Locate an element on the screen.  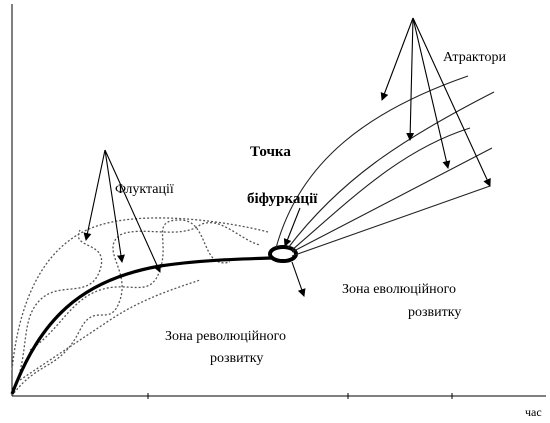
point-label: біфуркації is located at coordinates (282, 199).